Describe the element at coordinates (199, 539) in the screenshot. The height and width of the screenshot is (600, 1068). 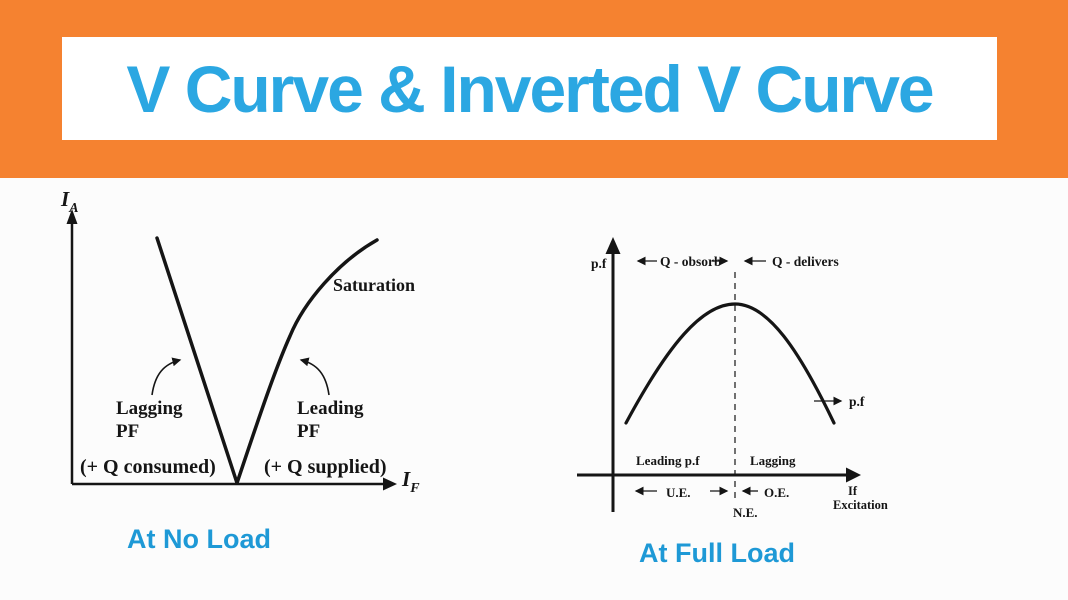
I see `caption-at-no-load: At No Load` at that location.